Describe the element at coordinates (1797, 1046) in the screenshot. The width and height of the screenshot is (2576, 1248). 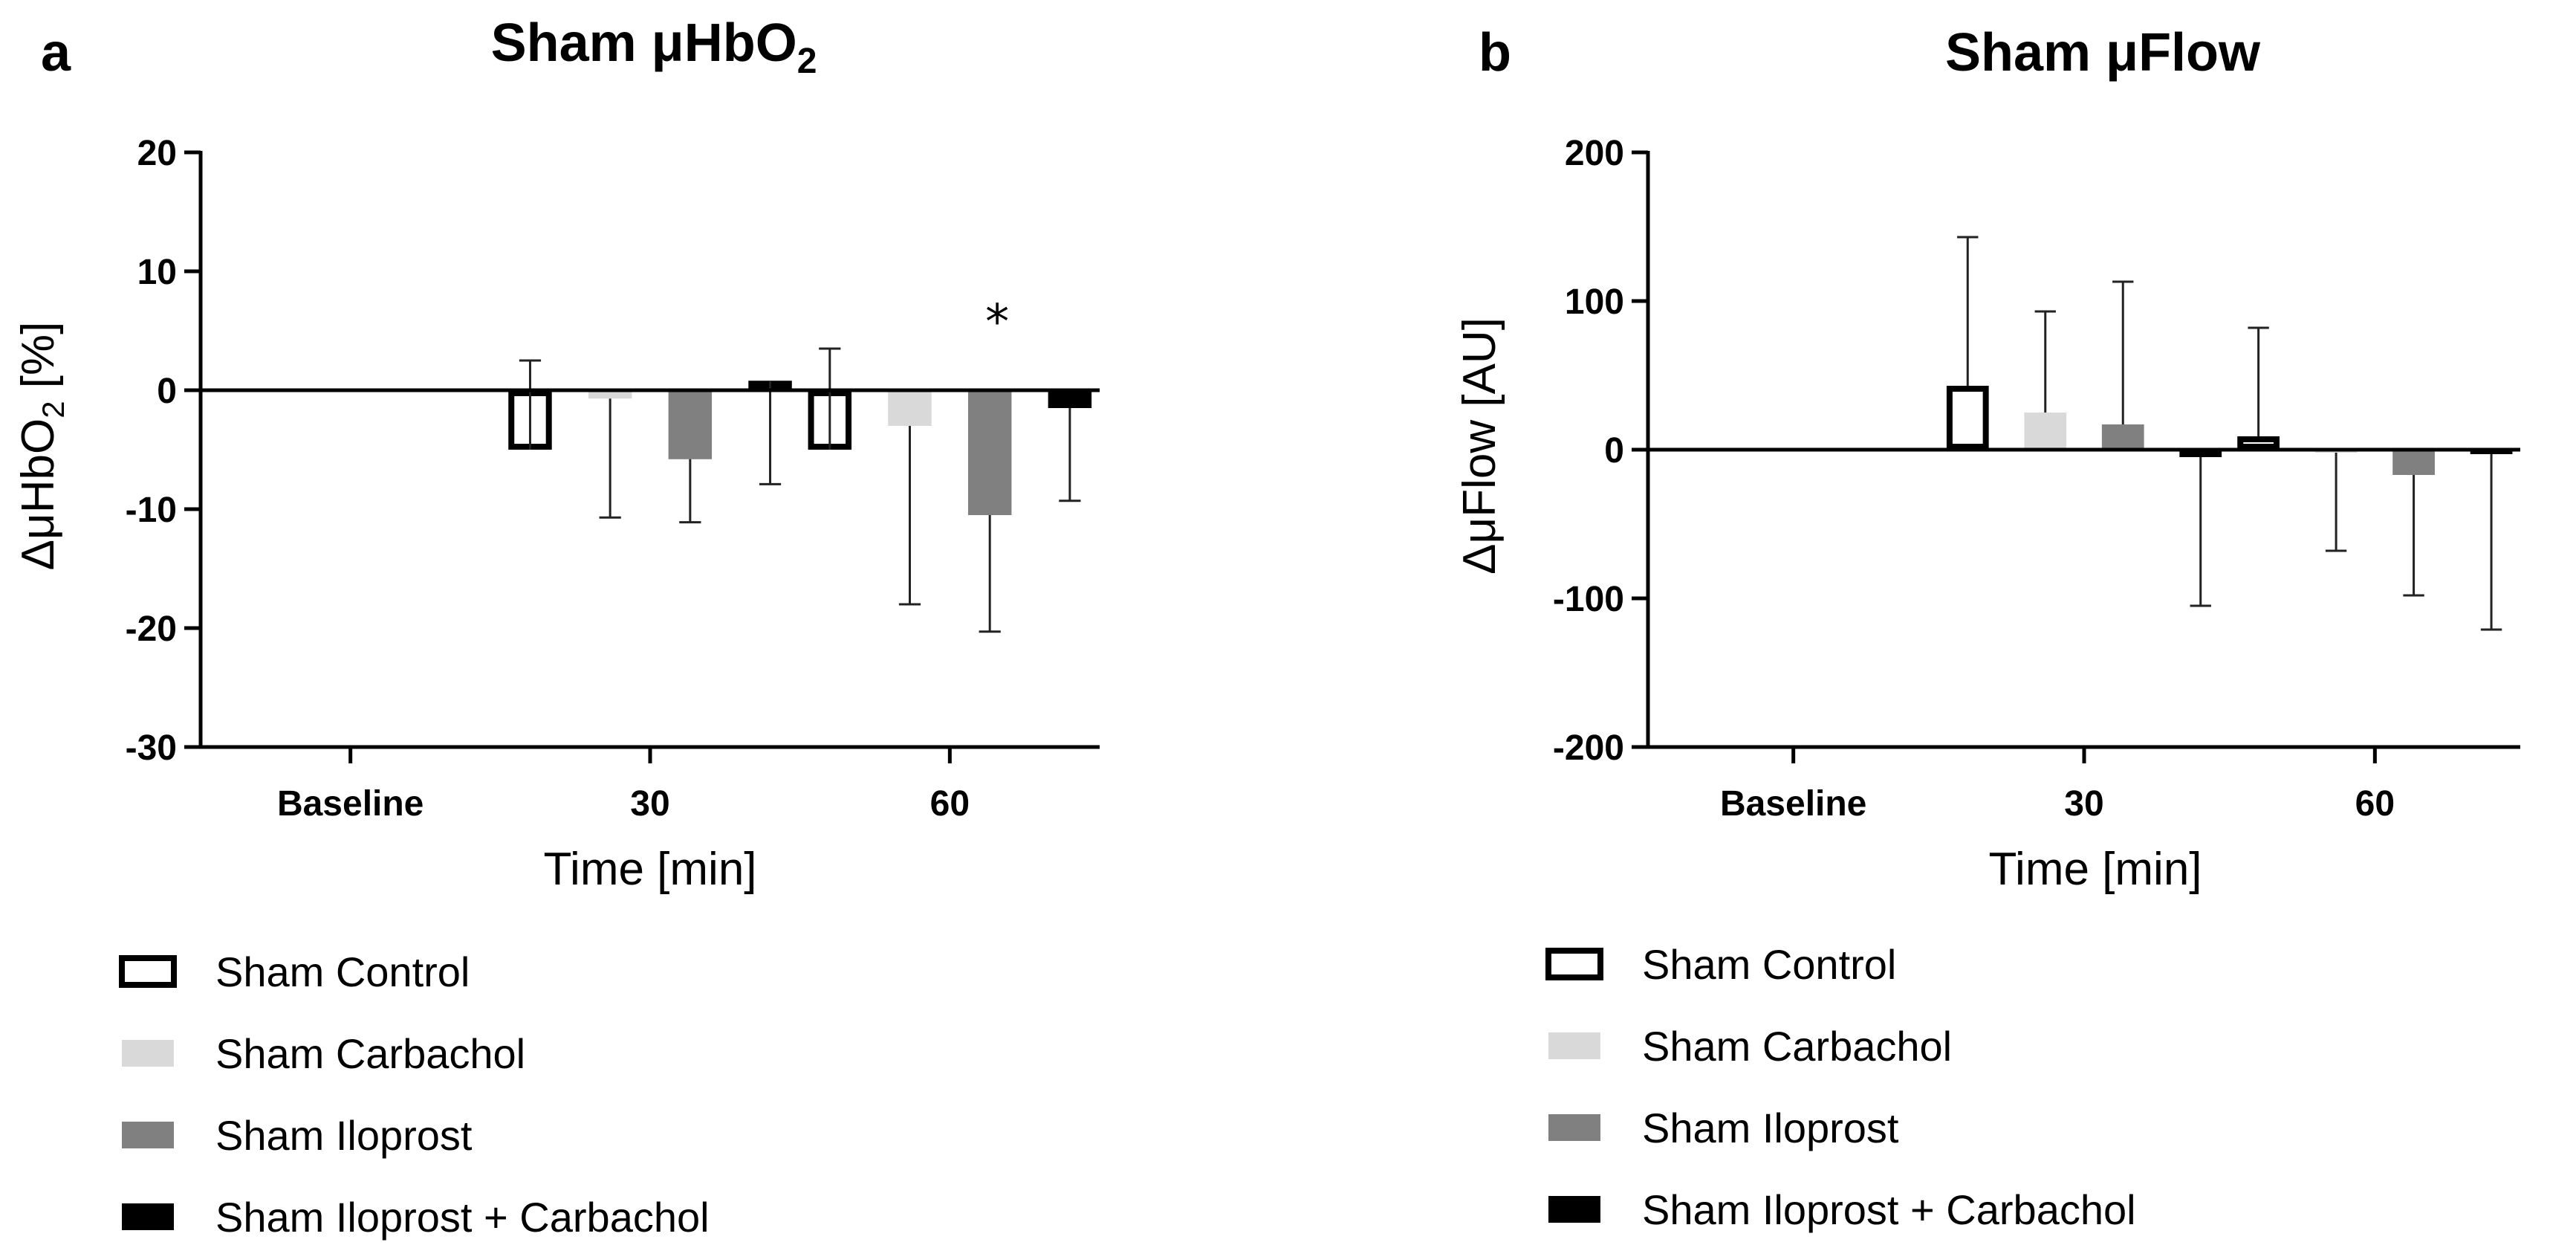
I see `panel-b-legend-label-sham-carbachol: Sham Carbachol` at that location.